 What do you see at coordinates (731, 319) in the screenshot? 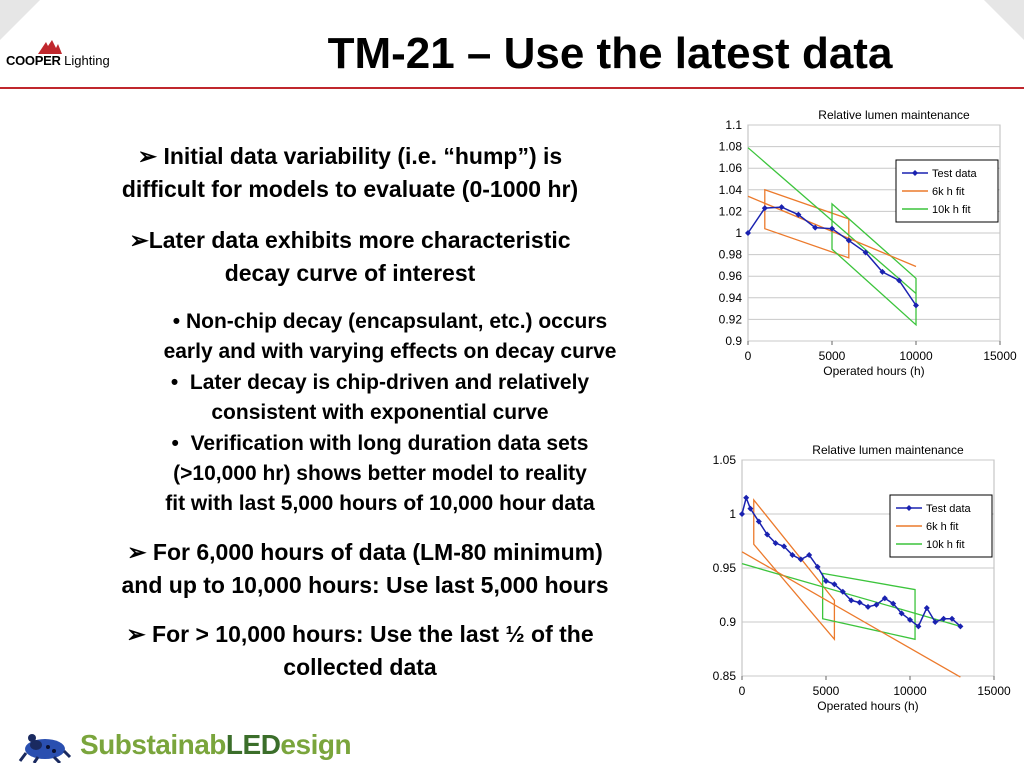
I see `y-tick-label: 0.92` at bounding box center [731, 319].